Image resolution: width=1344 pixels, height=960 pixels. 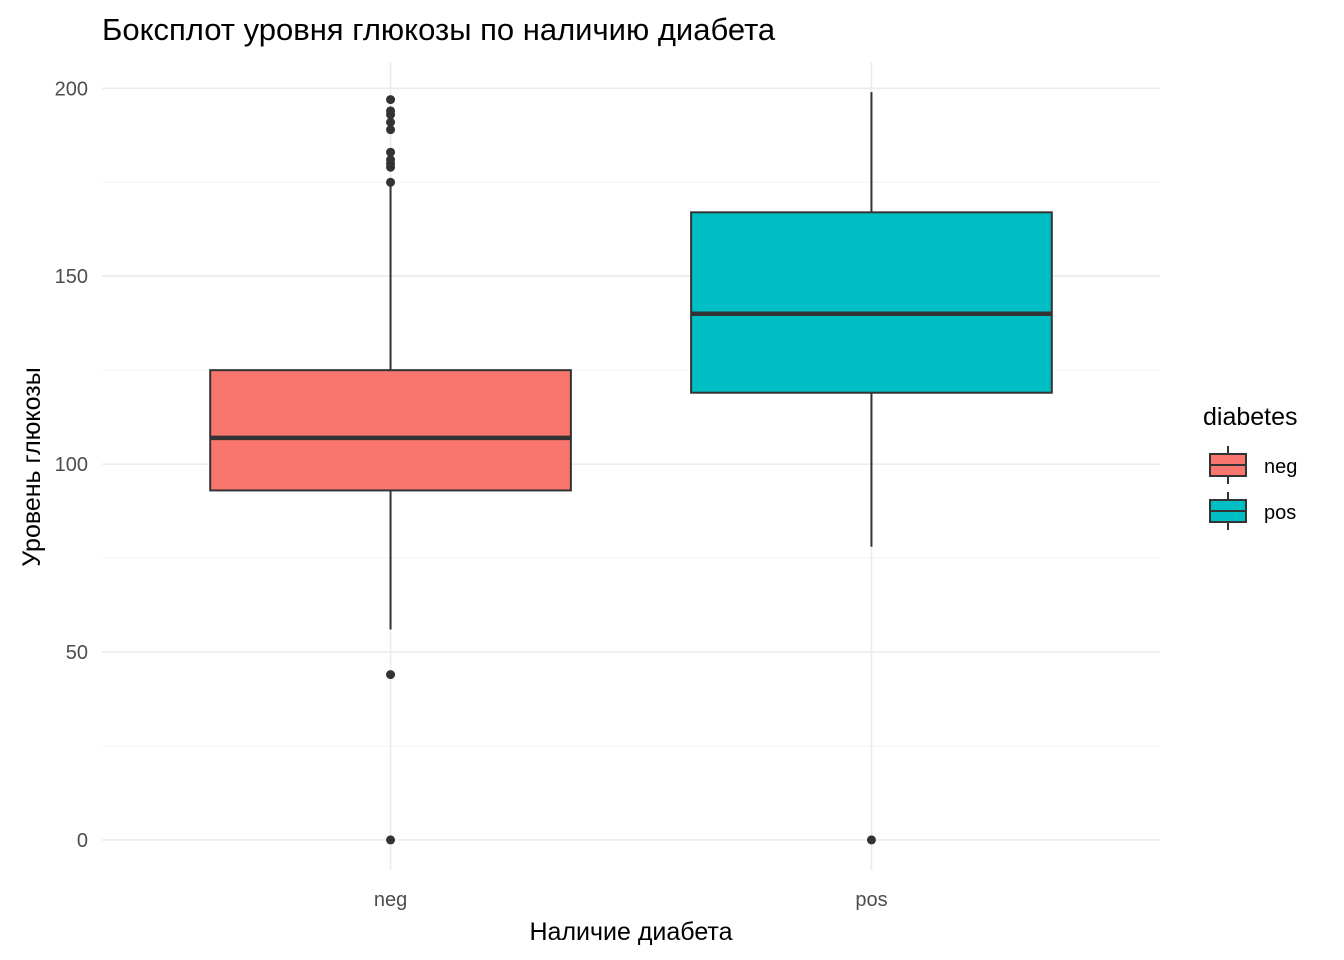 I want to click on legend-key-pos, so click(x=1228, y=511).